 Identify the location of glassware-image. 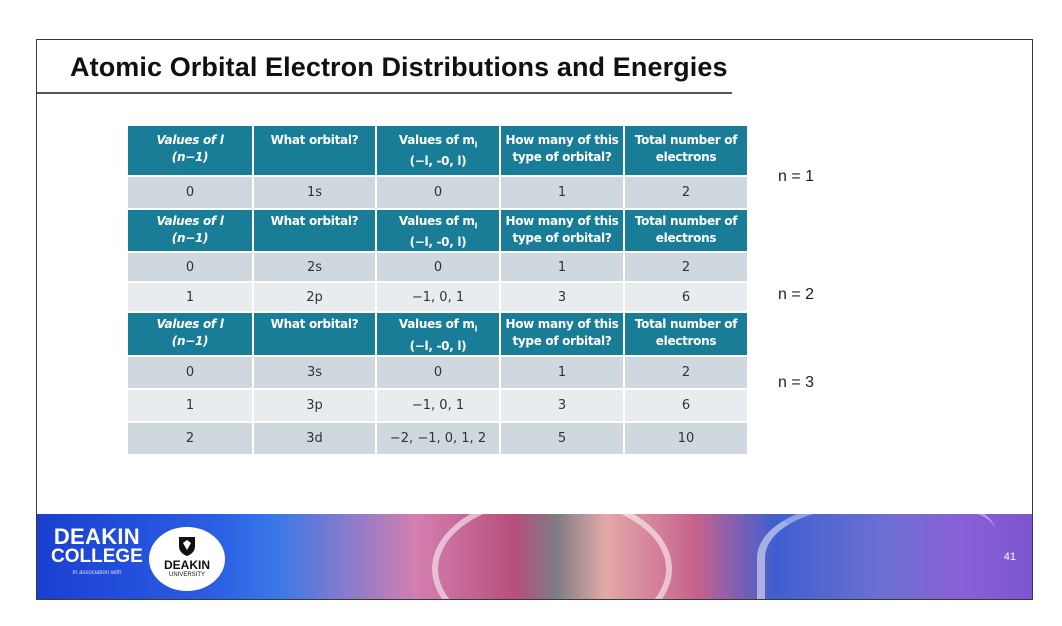
(876, 556).